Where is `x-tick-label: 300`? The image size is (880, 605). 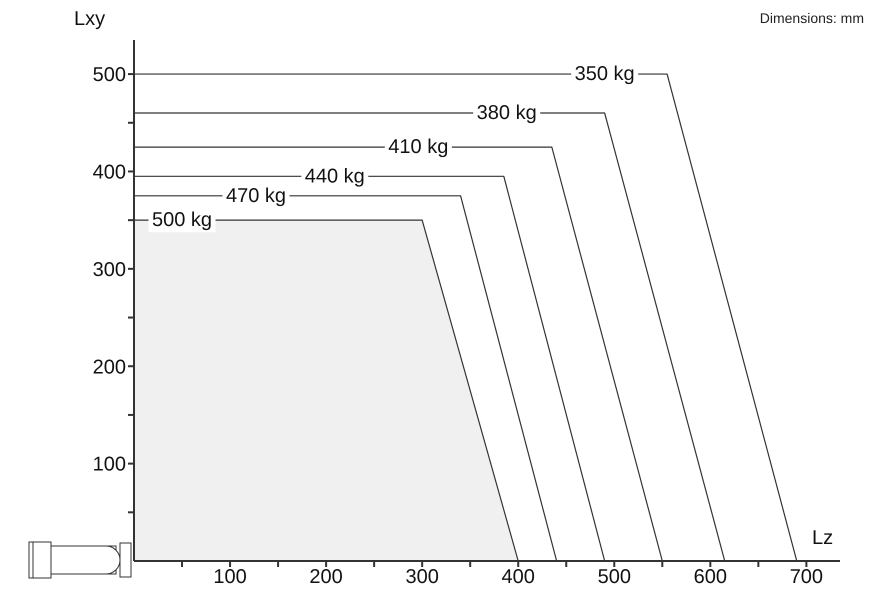
x-tick-label: 300 is located at coordinates (422, 577).